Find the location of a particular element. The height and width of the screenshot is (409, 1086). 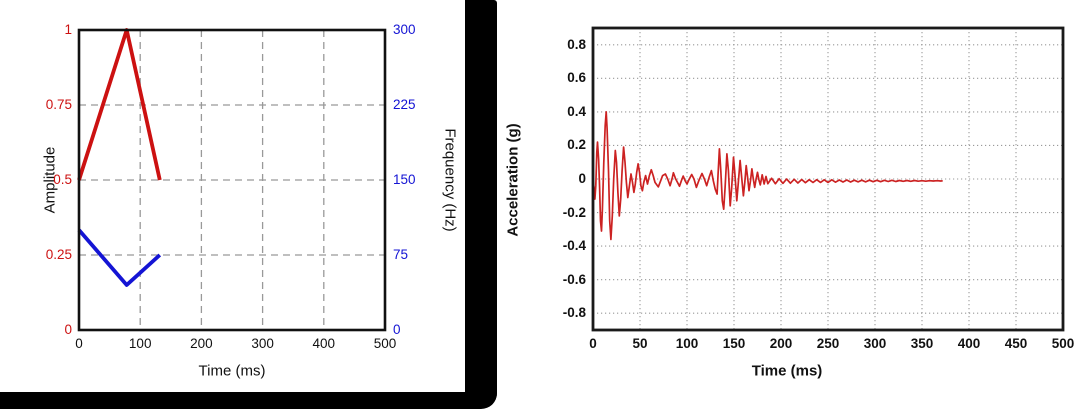

sweep-frequency-tick-label: 225 is located at coordinates (404, 104).